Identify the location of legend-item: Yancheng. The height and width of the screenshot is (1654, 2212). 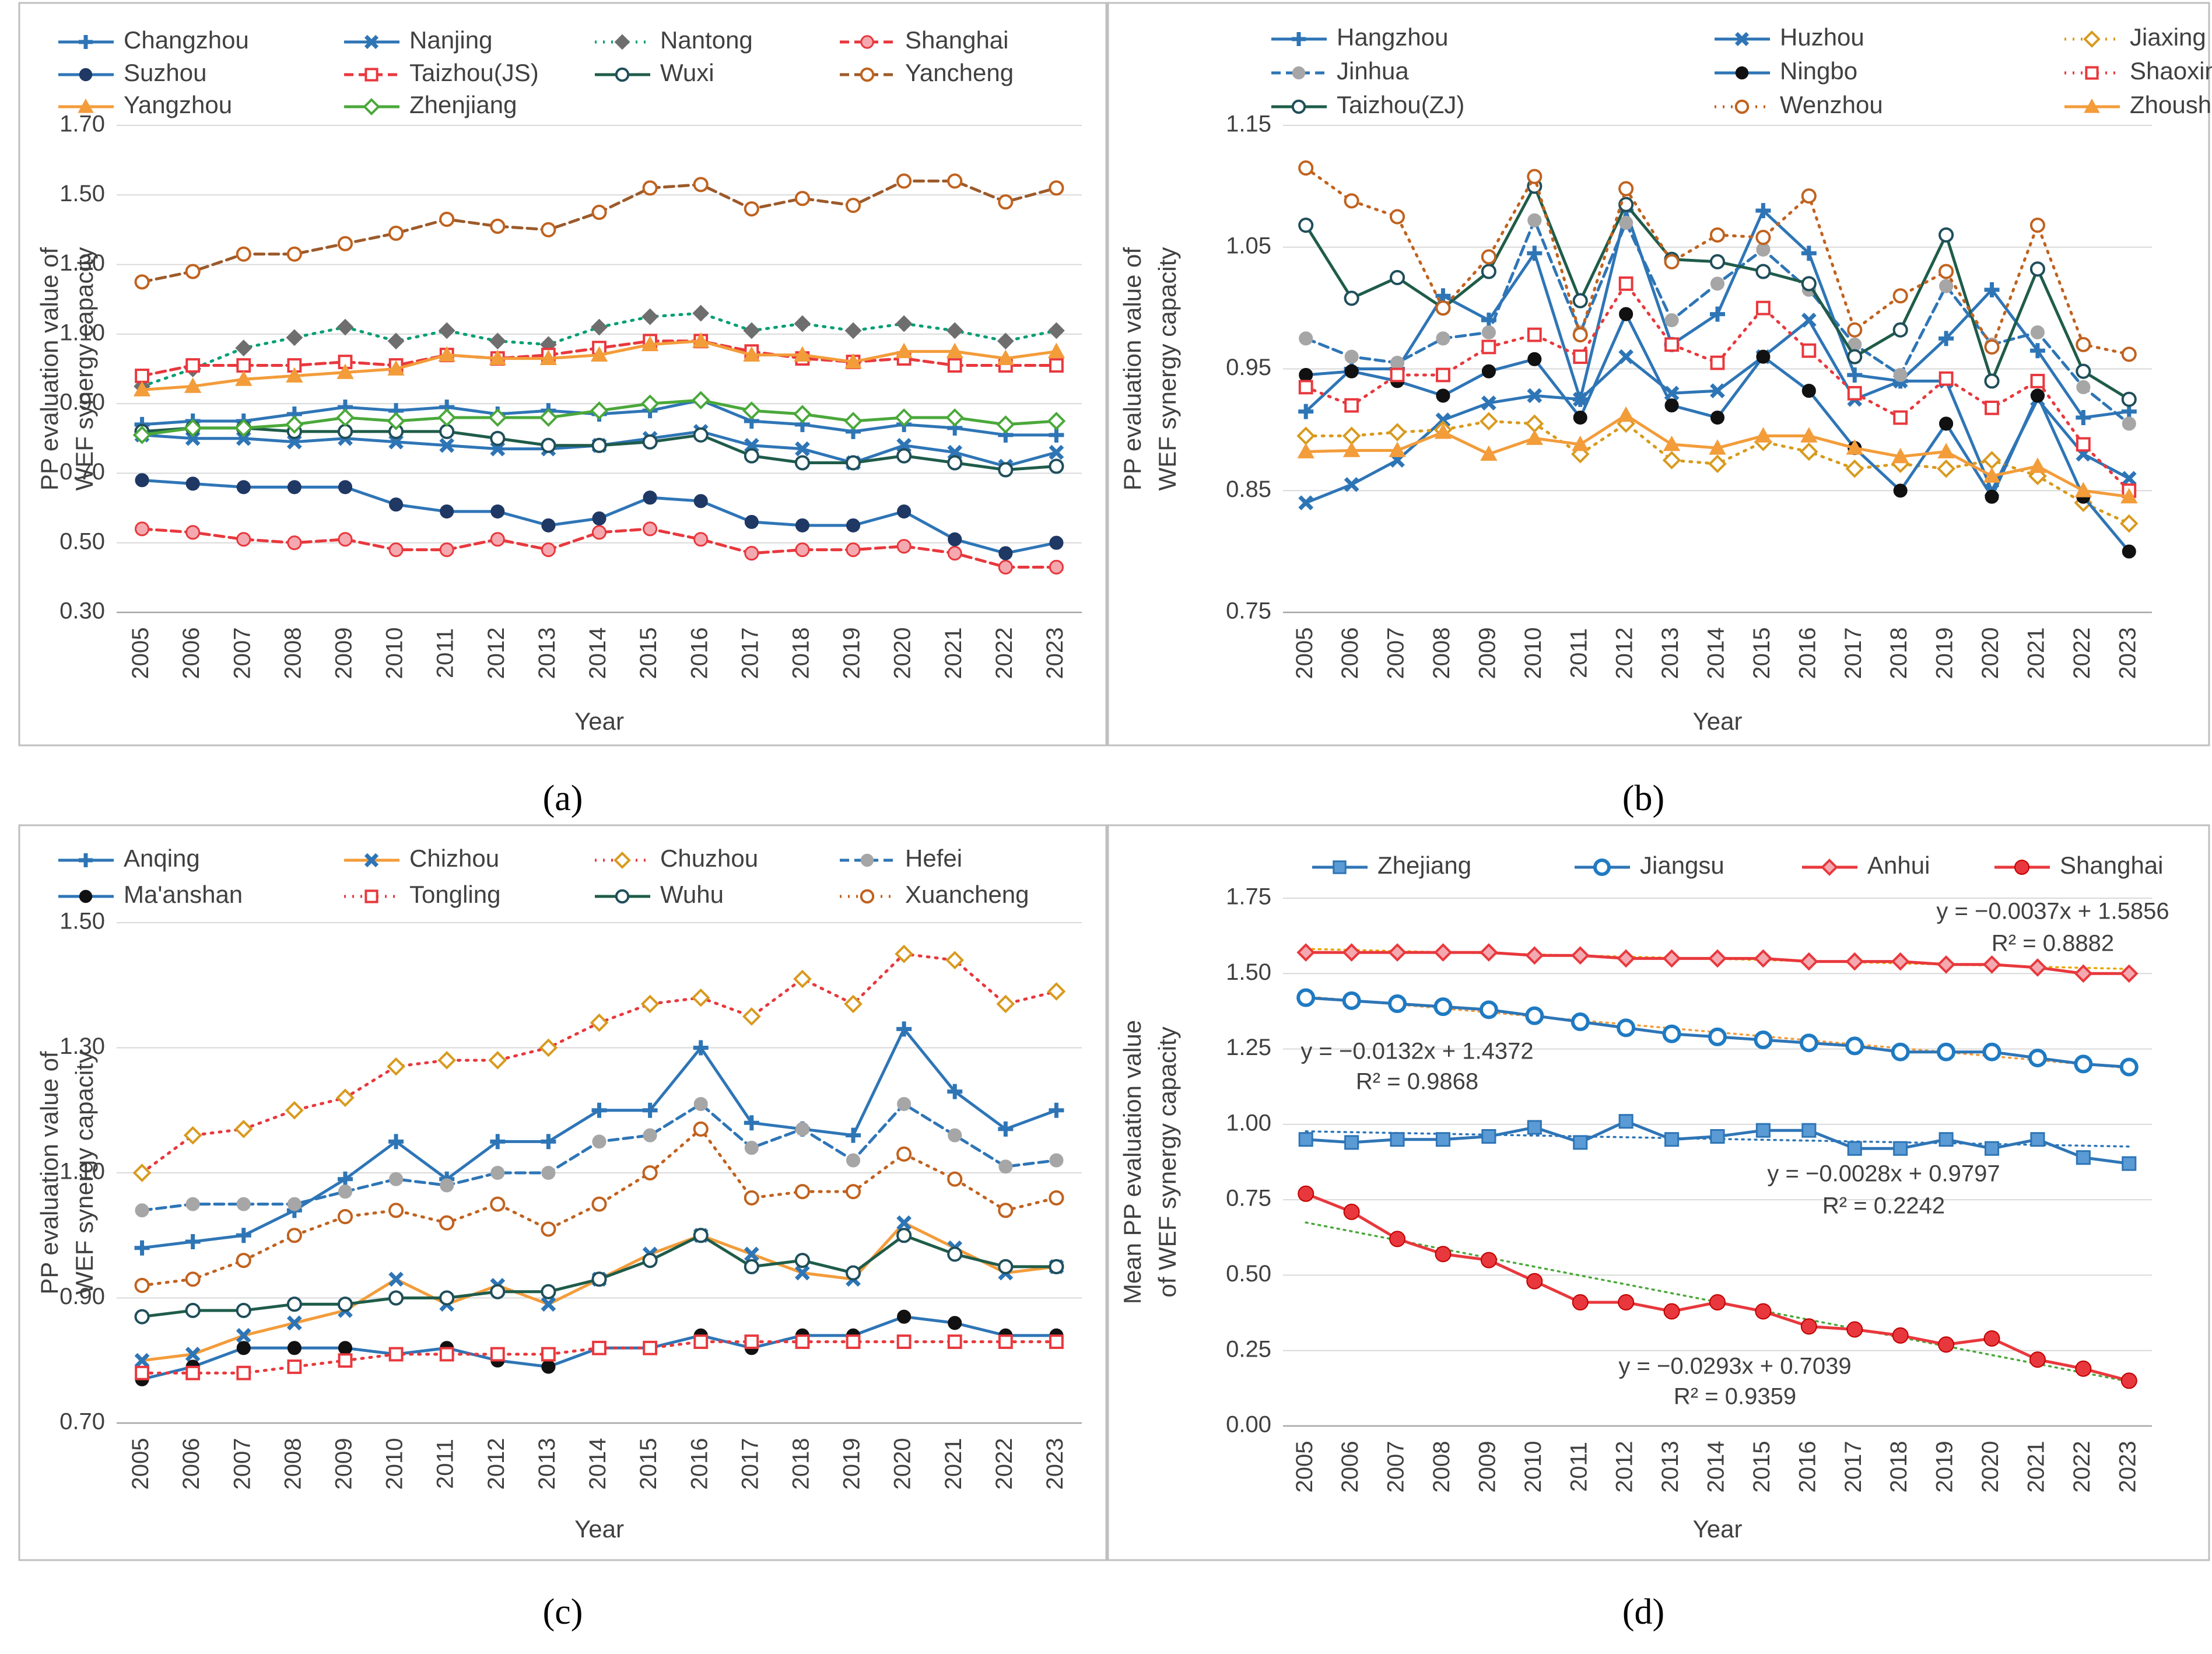
(927, 72).